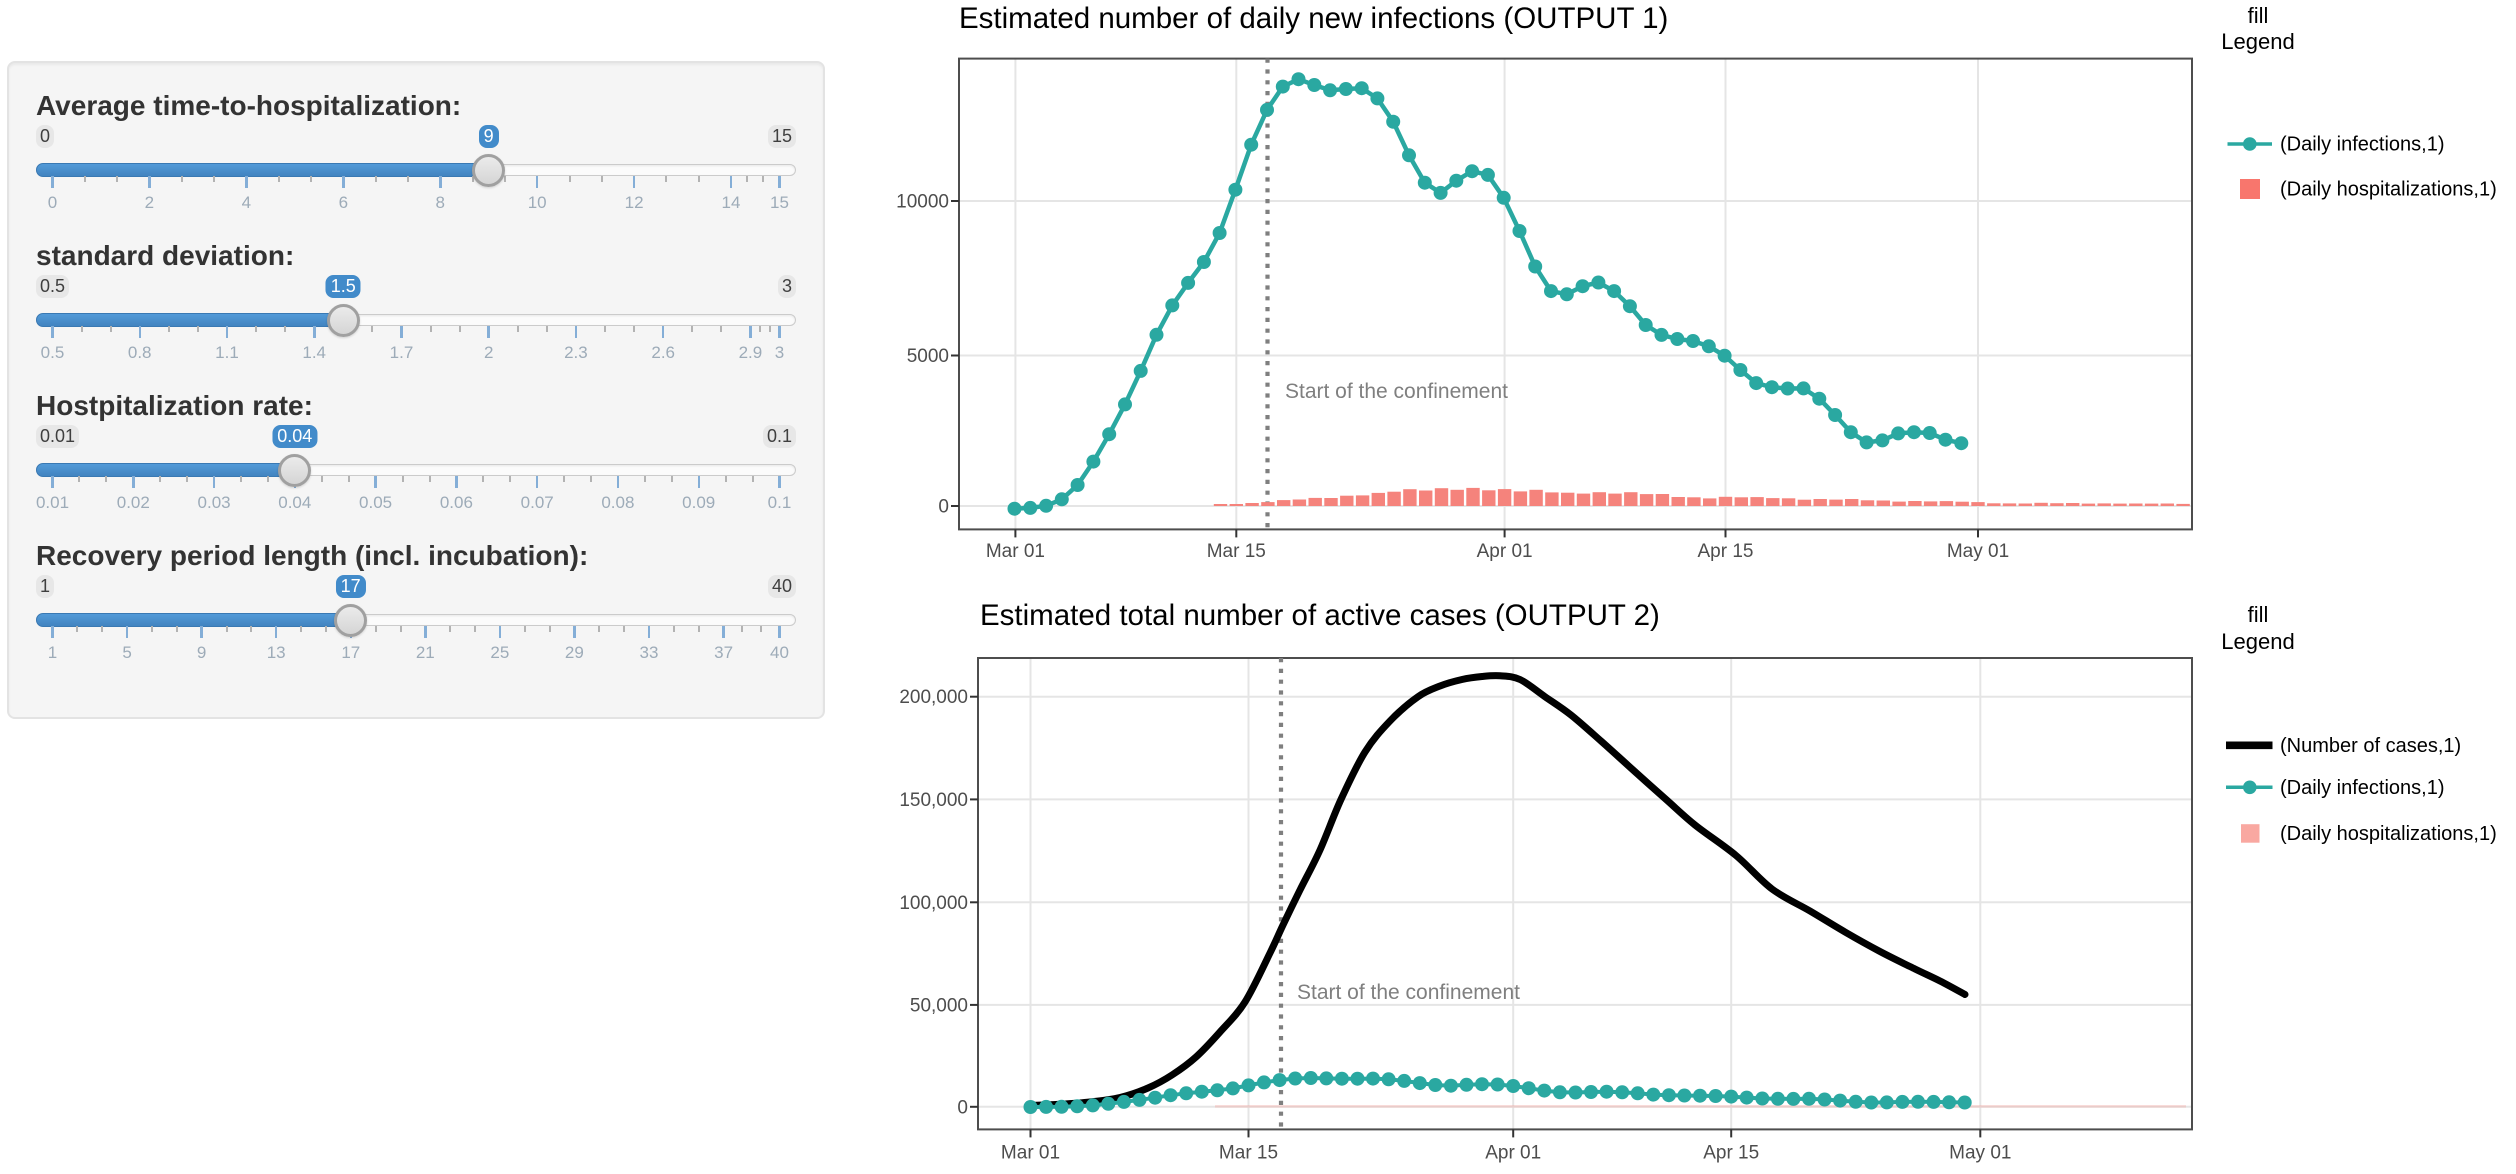 The width and height of the screenshot is (2516, 1174). What do you see at coordinates (928, 356) in the screenshot?
I see `svg-text: 5000` at bounding box center [928, 356].